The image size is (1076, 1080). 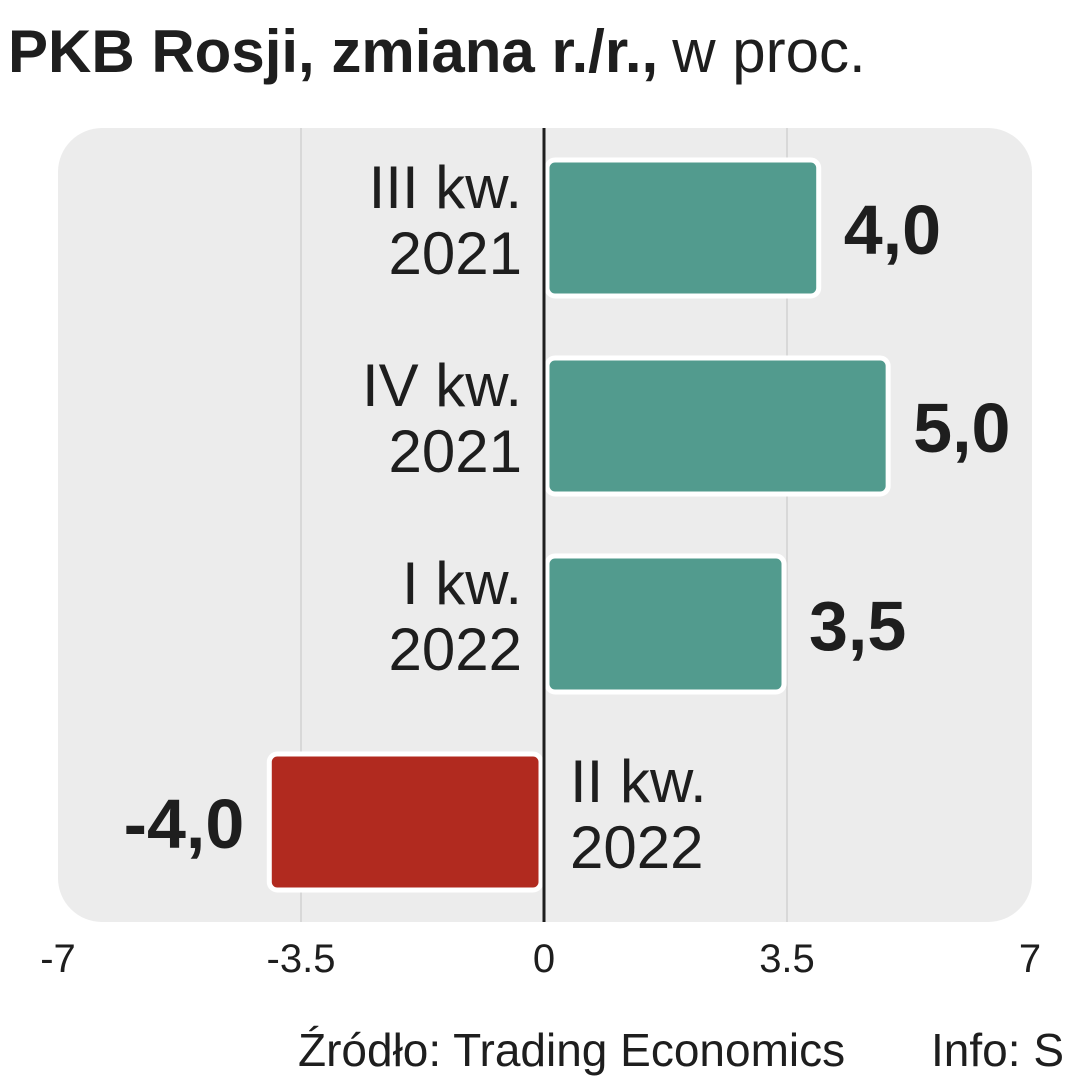 What do you see at coordinates (58, 959) in the screenshot?
I see `x-tick-label-0: -7` at bounding box center [58, 959].